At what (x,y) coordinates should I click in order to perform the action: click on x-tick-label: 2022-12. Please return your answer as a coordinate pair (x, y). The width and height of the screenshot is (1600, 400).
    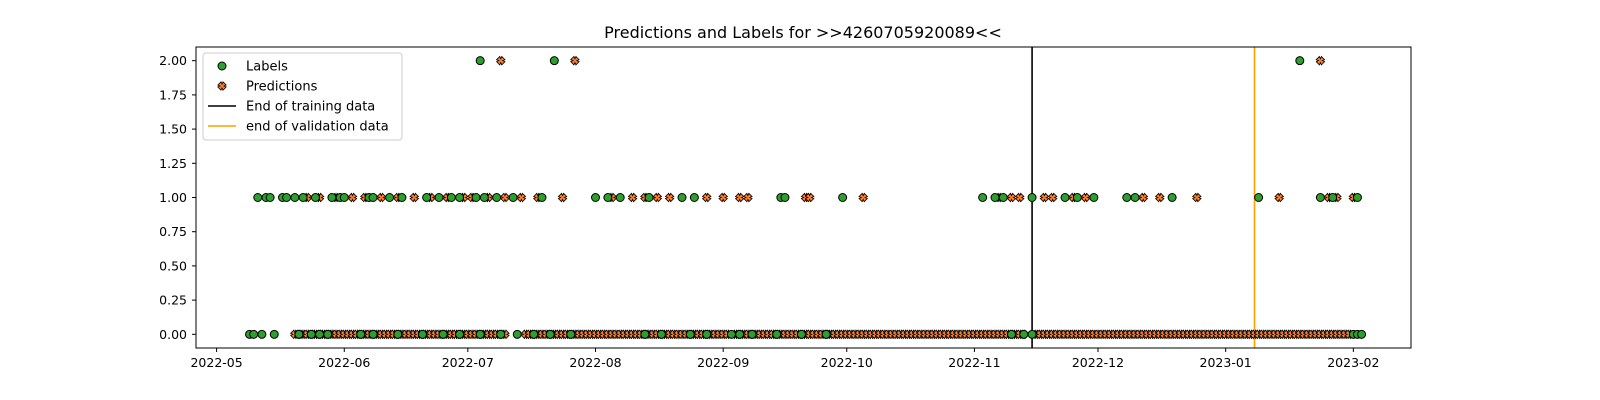
    Looking at the image, I should click on (1098, 362).